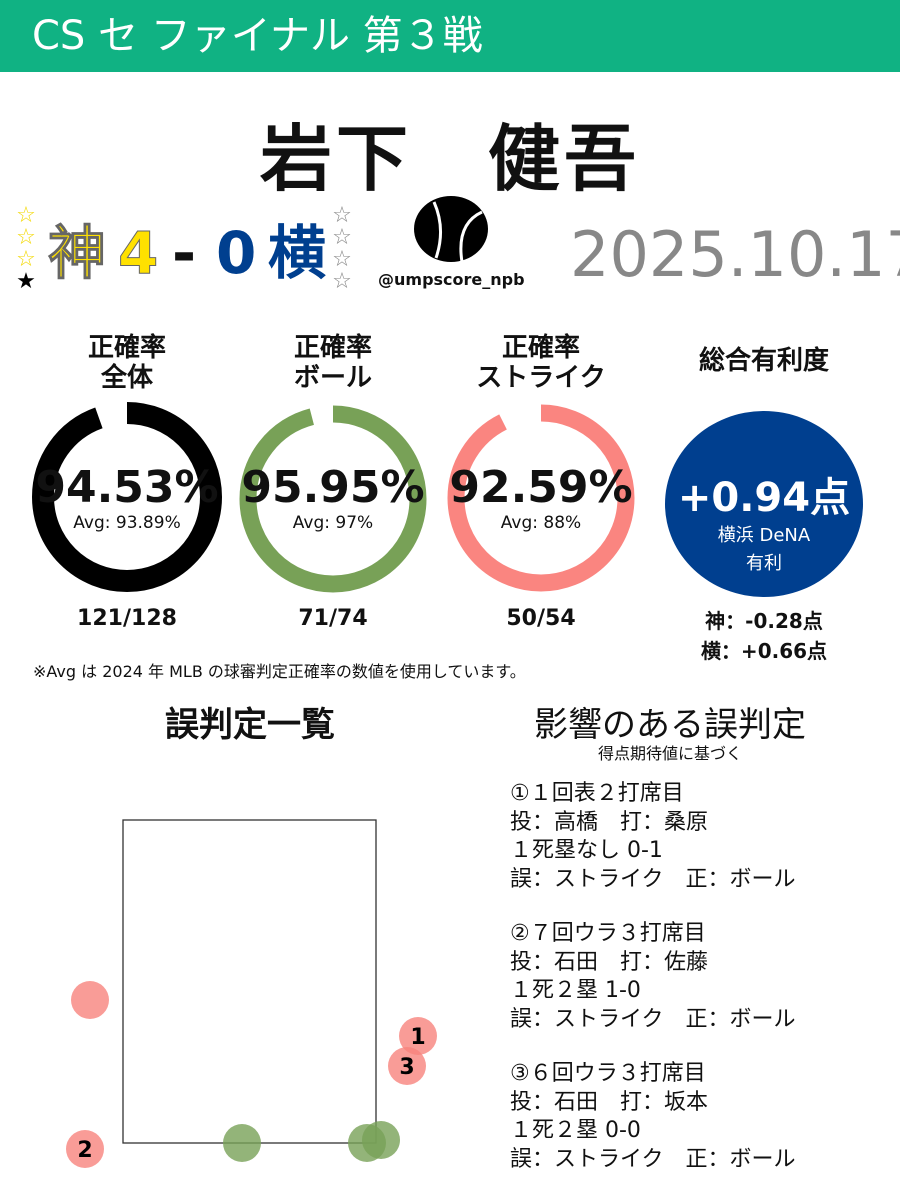  What do you see at coordinates (297, 253) in the screenshot?
I see `away-team: 横` at bounding box center [297, 253].